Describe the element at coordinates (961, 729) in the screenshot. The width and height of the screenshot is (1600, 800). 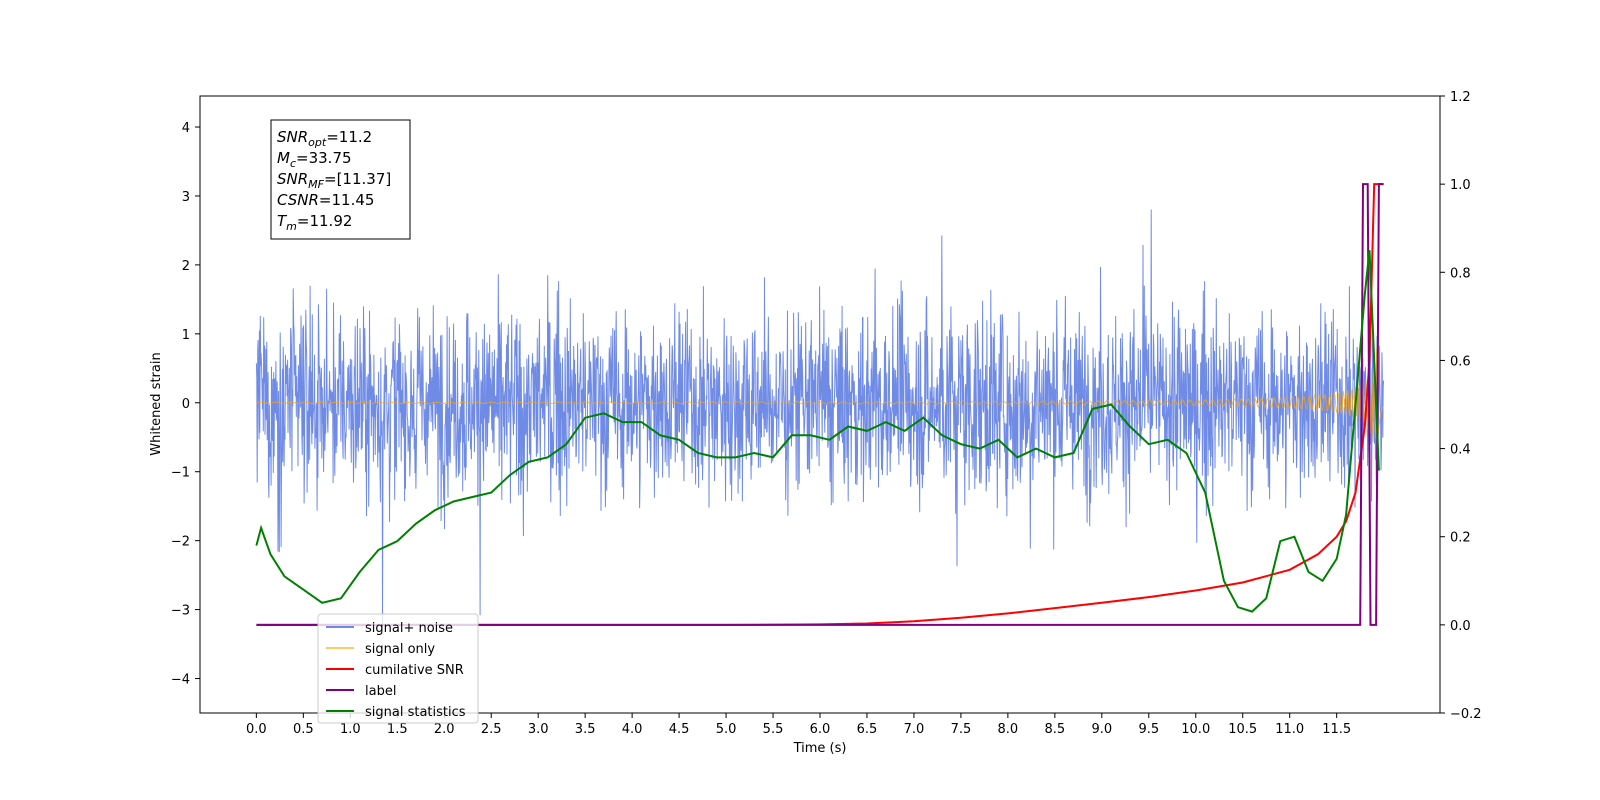
I see `x-tick-label: 7.5` at that location.